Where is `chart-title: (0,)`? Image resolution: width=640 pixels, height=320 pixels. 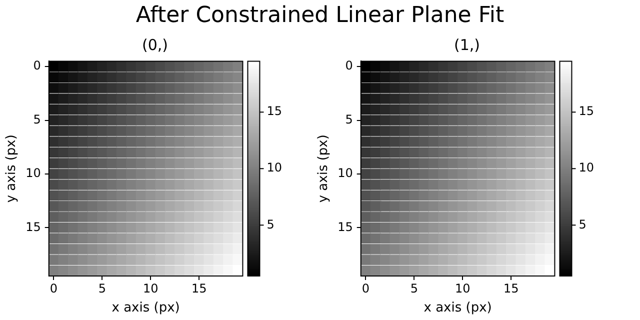 chart-title: (0,) is located at coordinates (155, 45).